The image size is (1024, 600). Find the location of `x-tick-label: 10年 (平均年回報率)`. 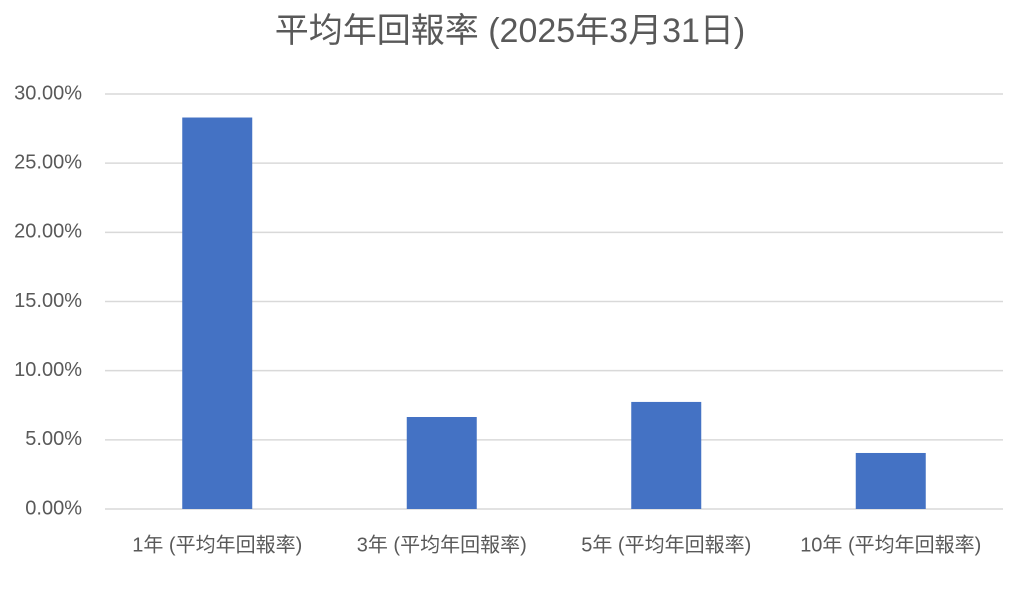

x-tick-label: 10年 (平均年回報率) is located at coordinates (890, 544).